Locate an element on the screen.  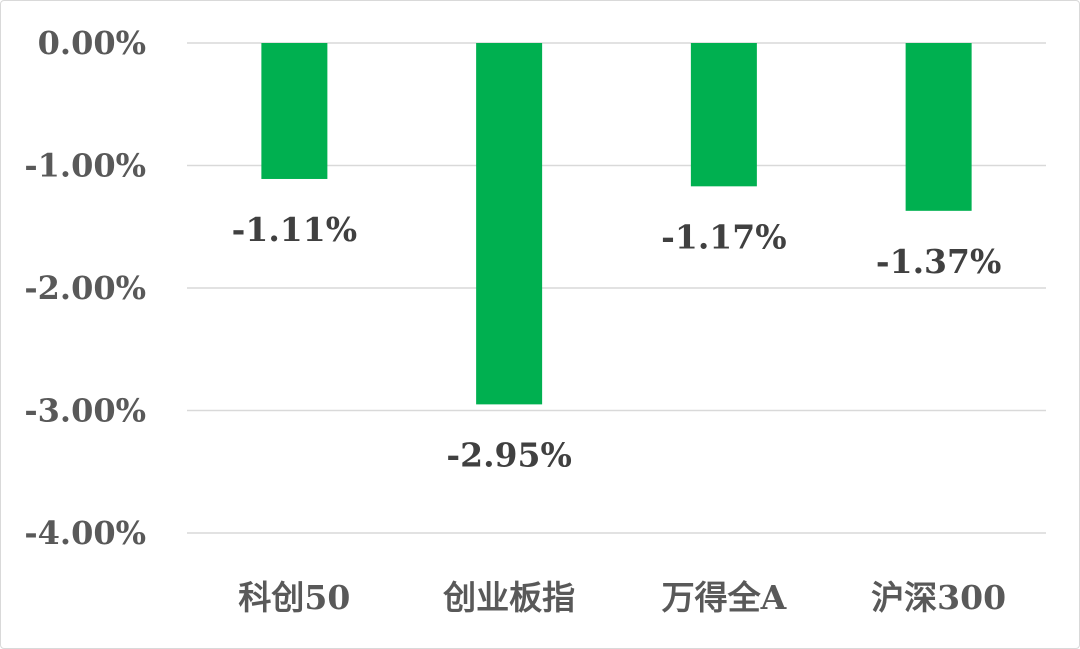
y-tick-label: -2.00% is located at coordinates (85, 288).